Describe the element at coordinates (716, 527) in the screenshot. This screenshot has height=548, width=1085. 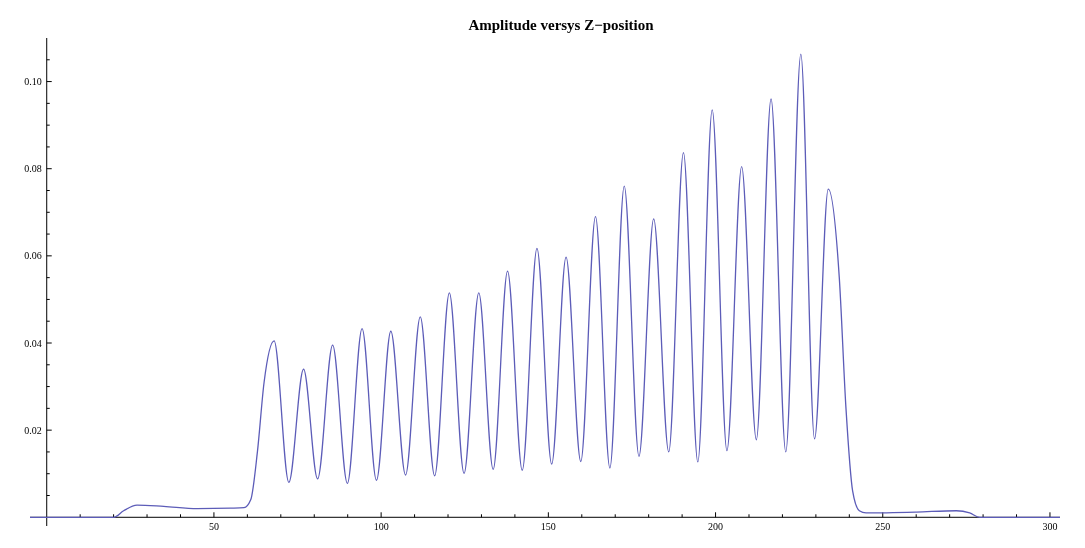
I see `x-tick-label: 200` at that location.